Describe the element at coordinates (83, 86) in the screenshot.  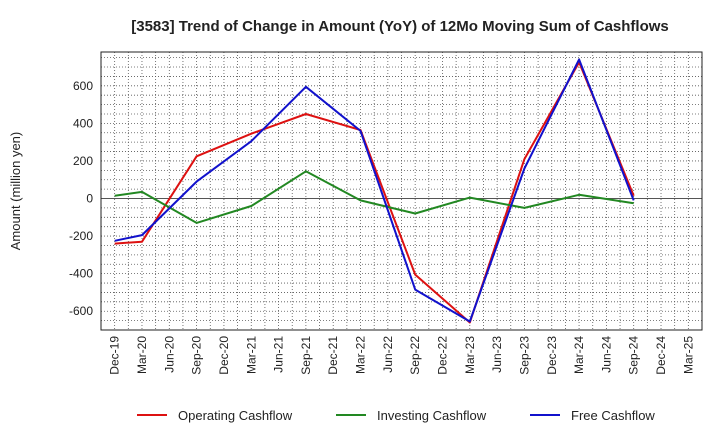
I see `y-tick-label: 600` at that location.